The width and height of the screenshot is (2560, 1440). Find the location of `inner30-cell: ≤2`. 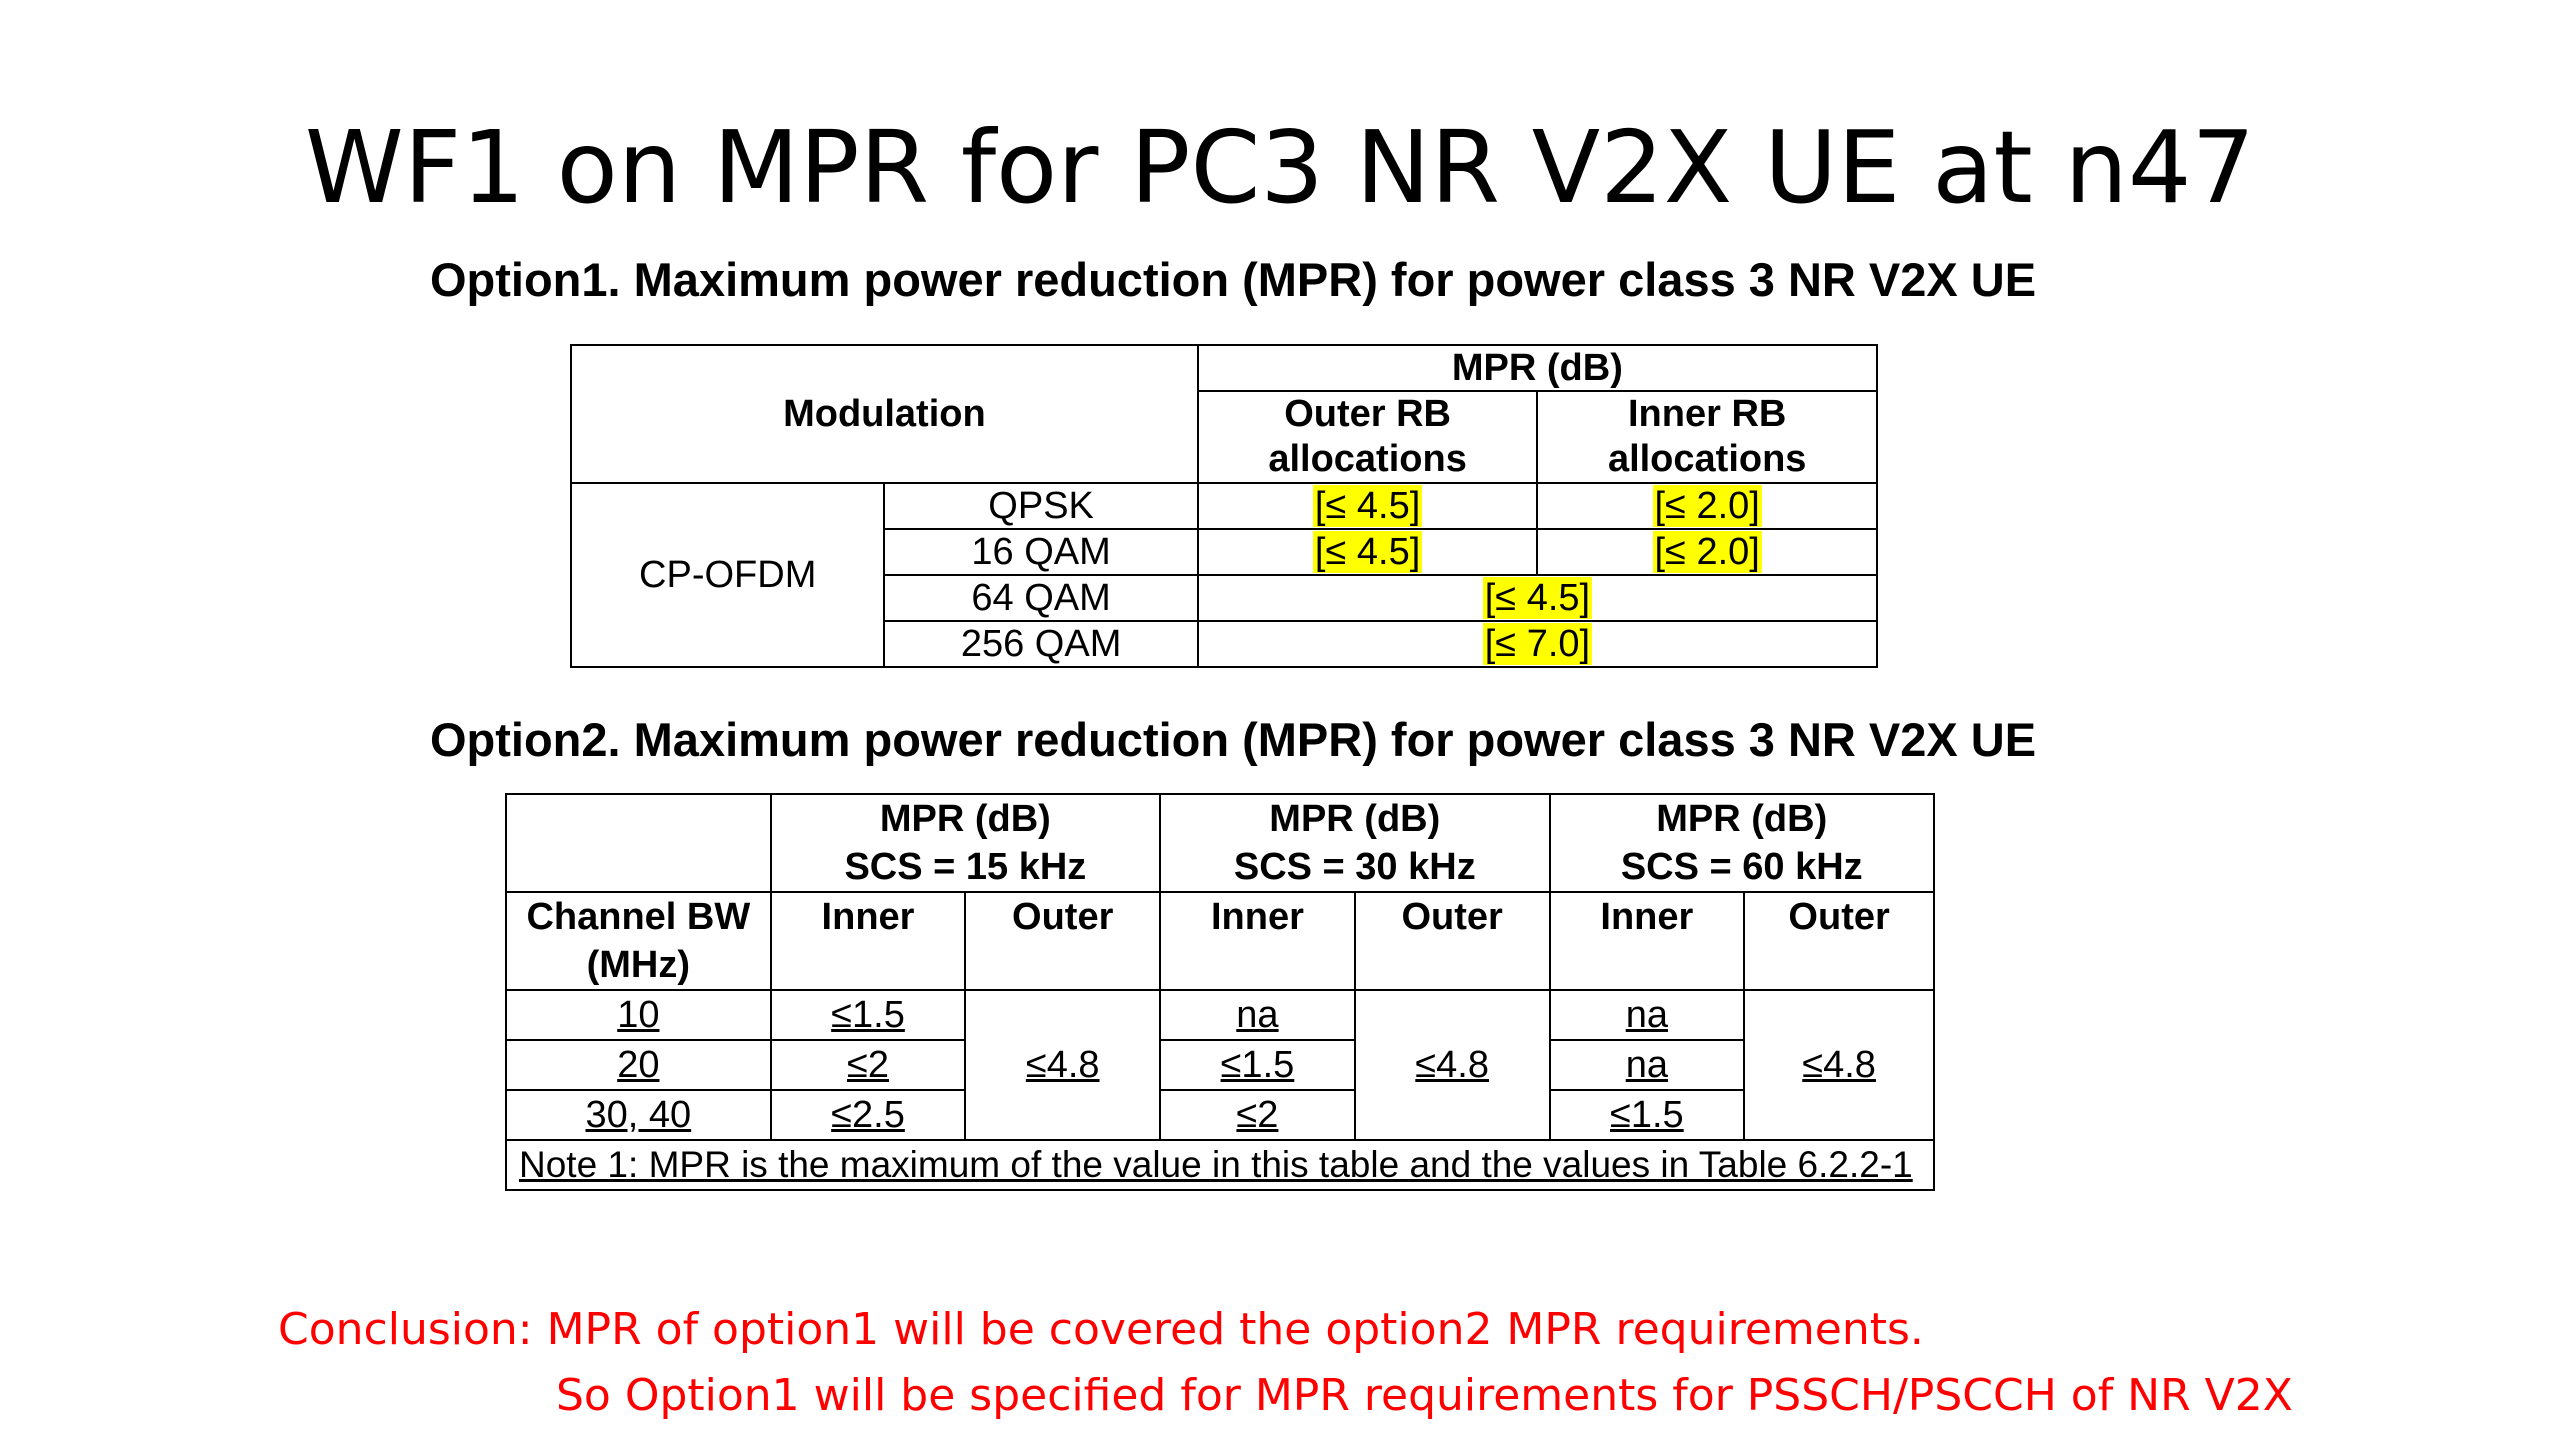

inner30-cell: ≤2 is located at coordinates (1257, 1115).